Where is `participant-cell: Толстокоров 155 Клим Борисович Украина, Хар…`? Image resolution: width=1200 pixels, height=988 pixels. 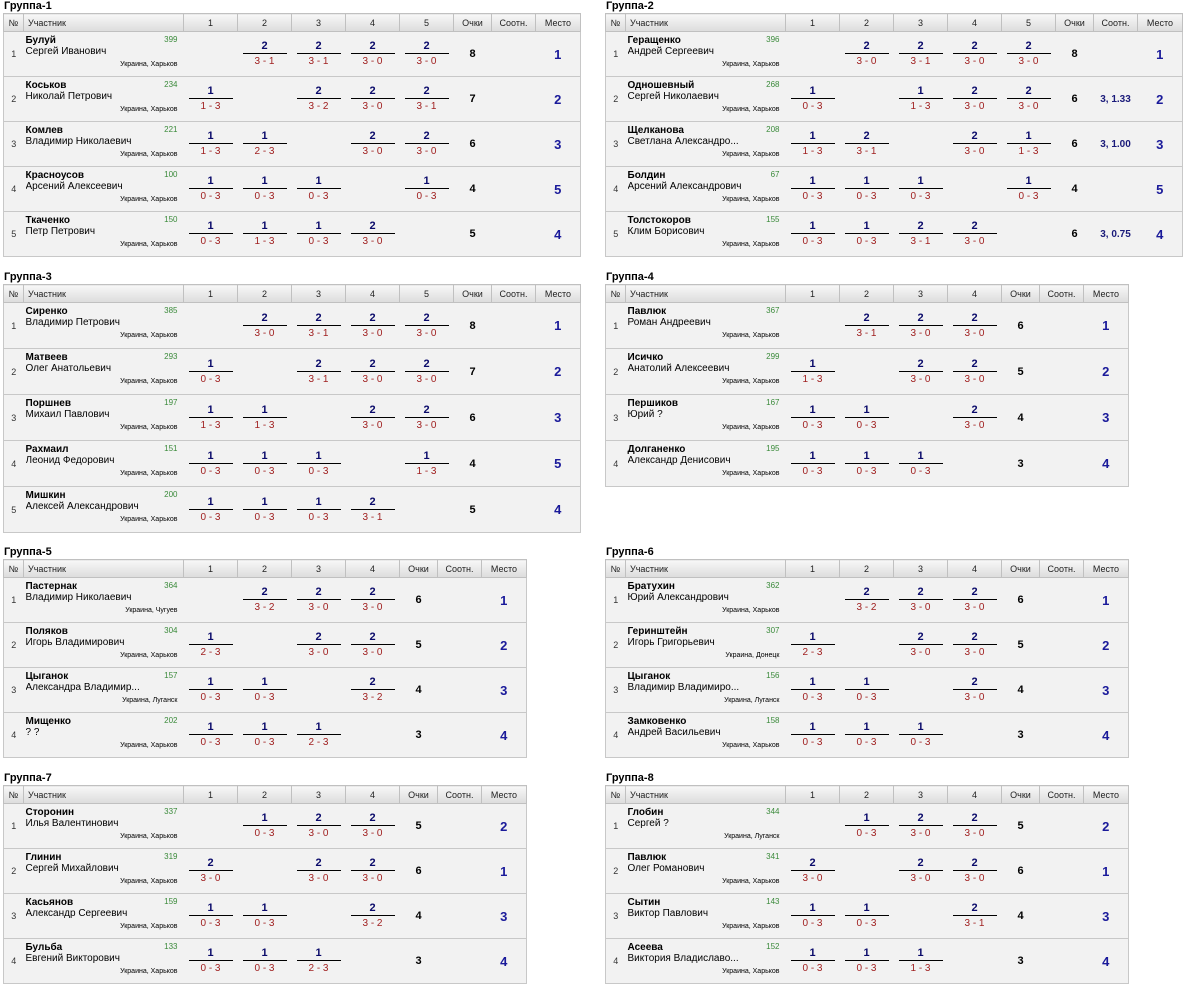 participant-cell: Толстокоров 155 Клим Борисович Украина, Хар… is located at coordinates (705, 234).